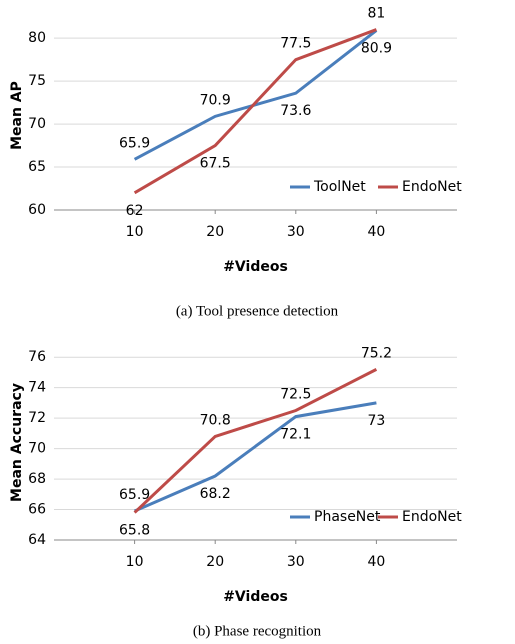  I want to click on data-label: 72.5, so click(295, 395).